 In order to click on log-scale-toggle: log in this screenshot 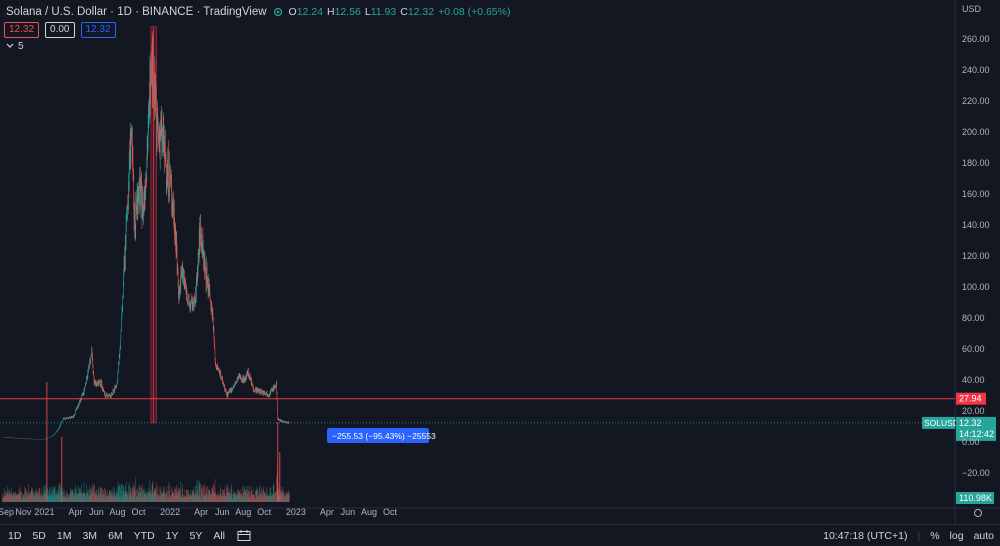, I will do `click(956, 535)`.